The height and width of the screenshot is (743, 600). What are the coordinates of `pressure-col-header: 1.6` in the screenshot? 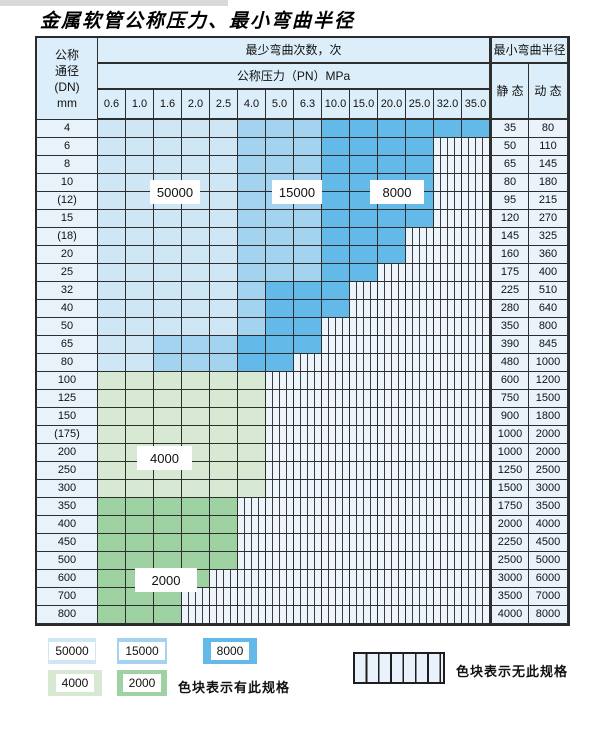 It's located at (168, 105).